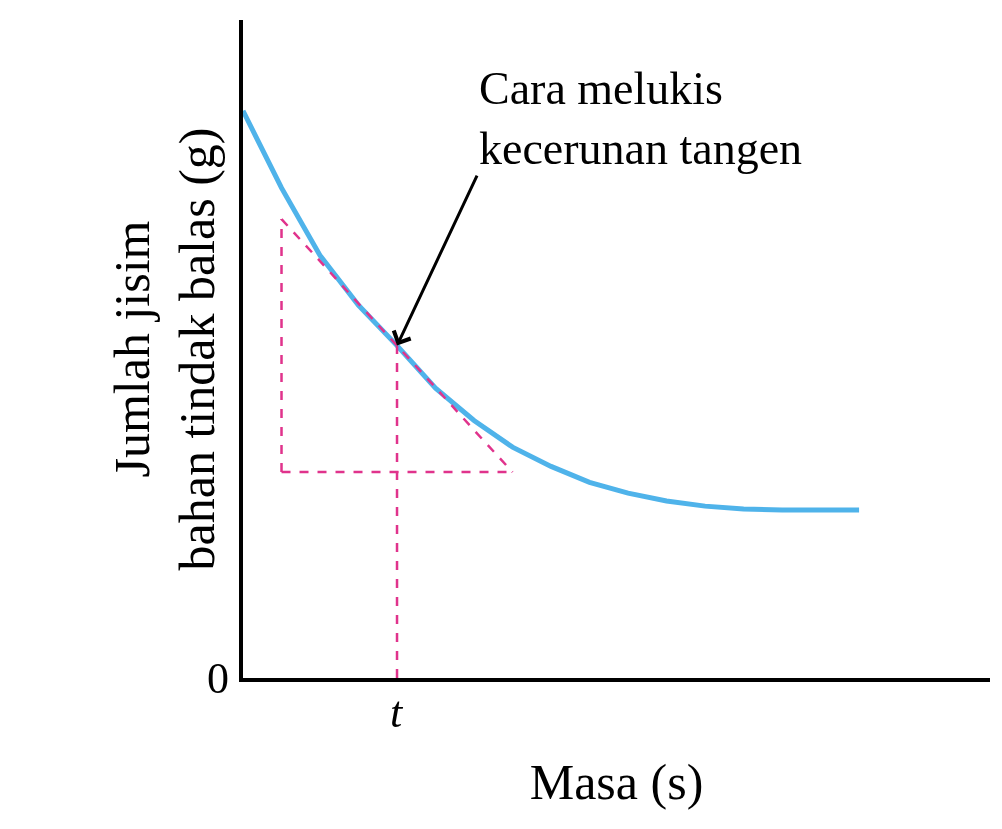  Describe the element at coordinates (218, 678) in the screenshot. I see `text: 0` at that location.